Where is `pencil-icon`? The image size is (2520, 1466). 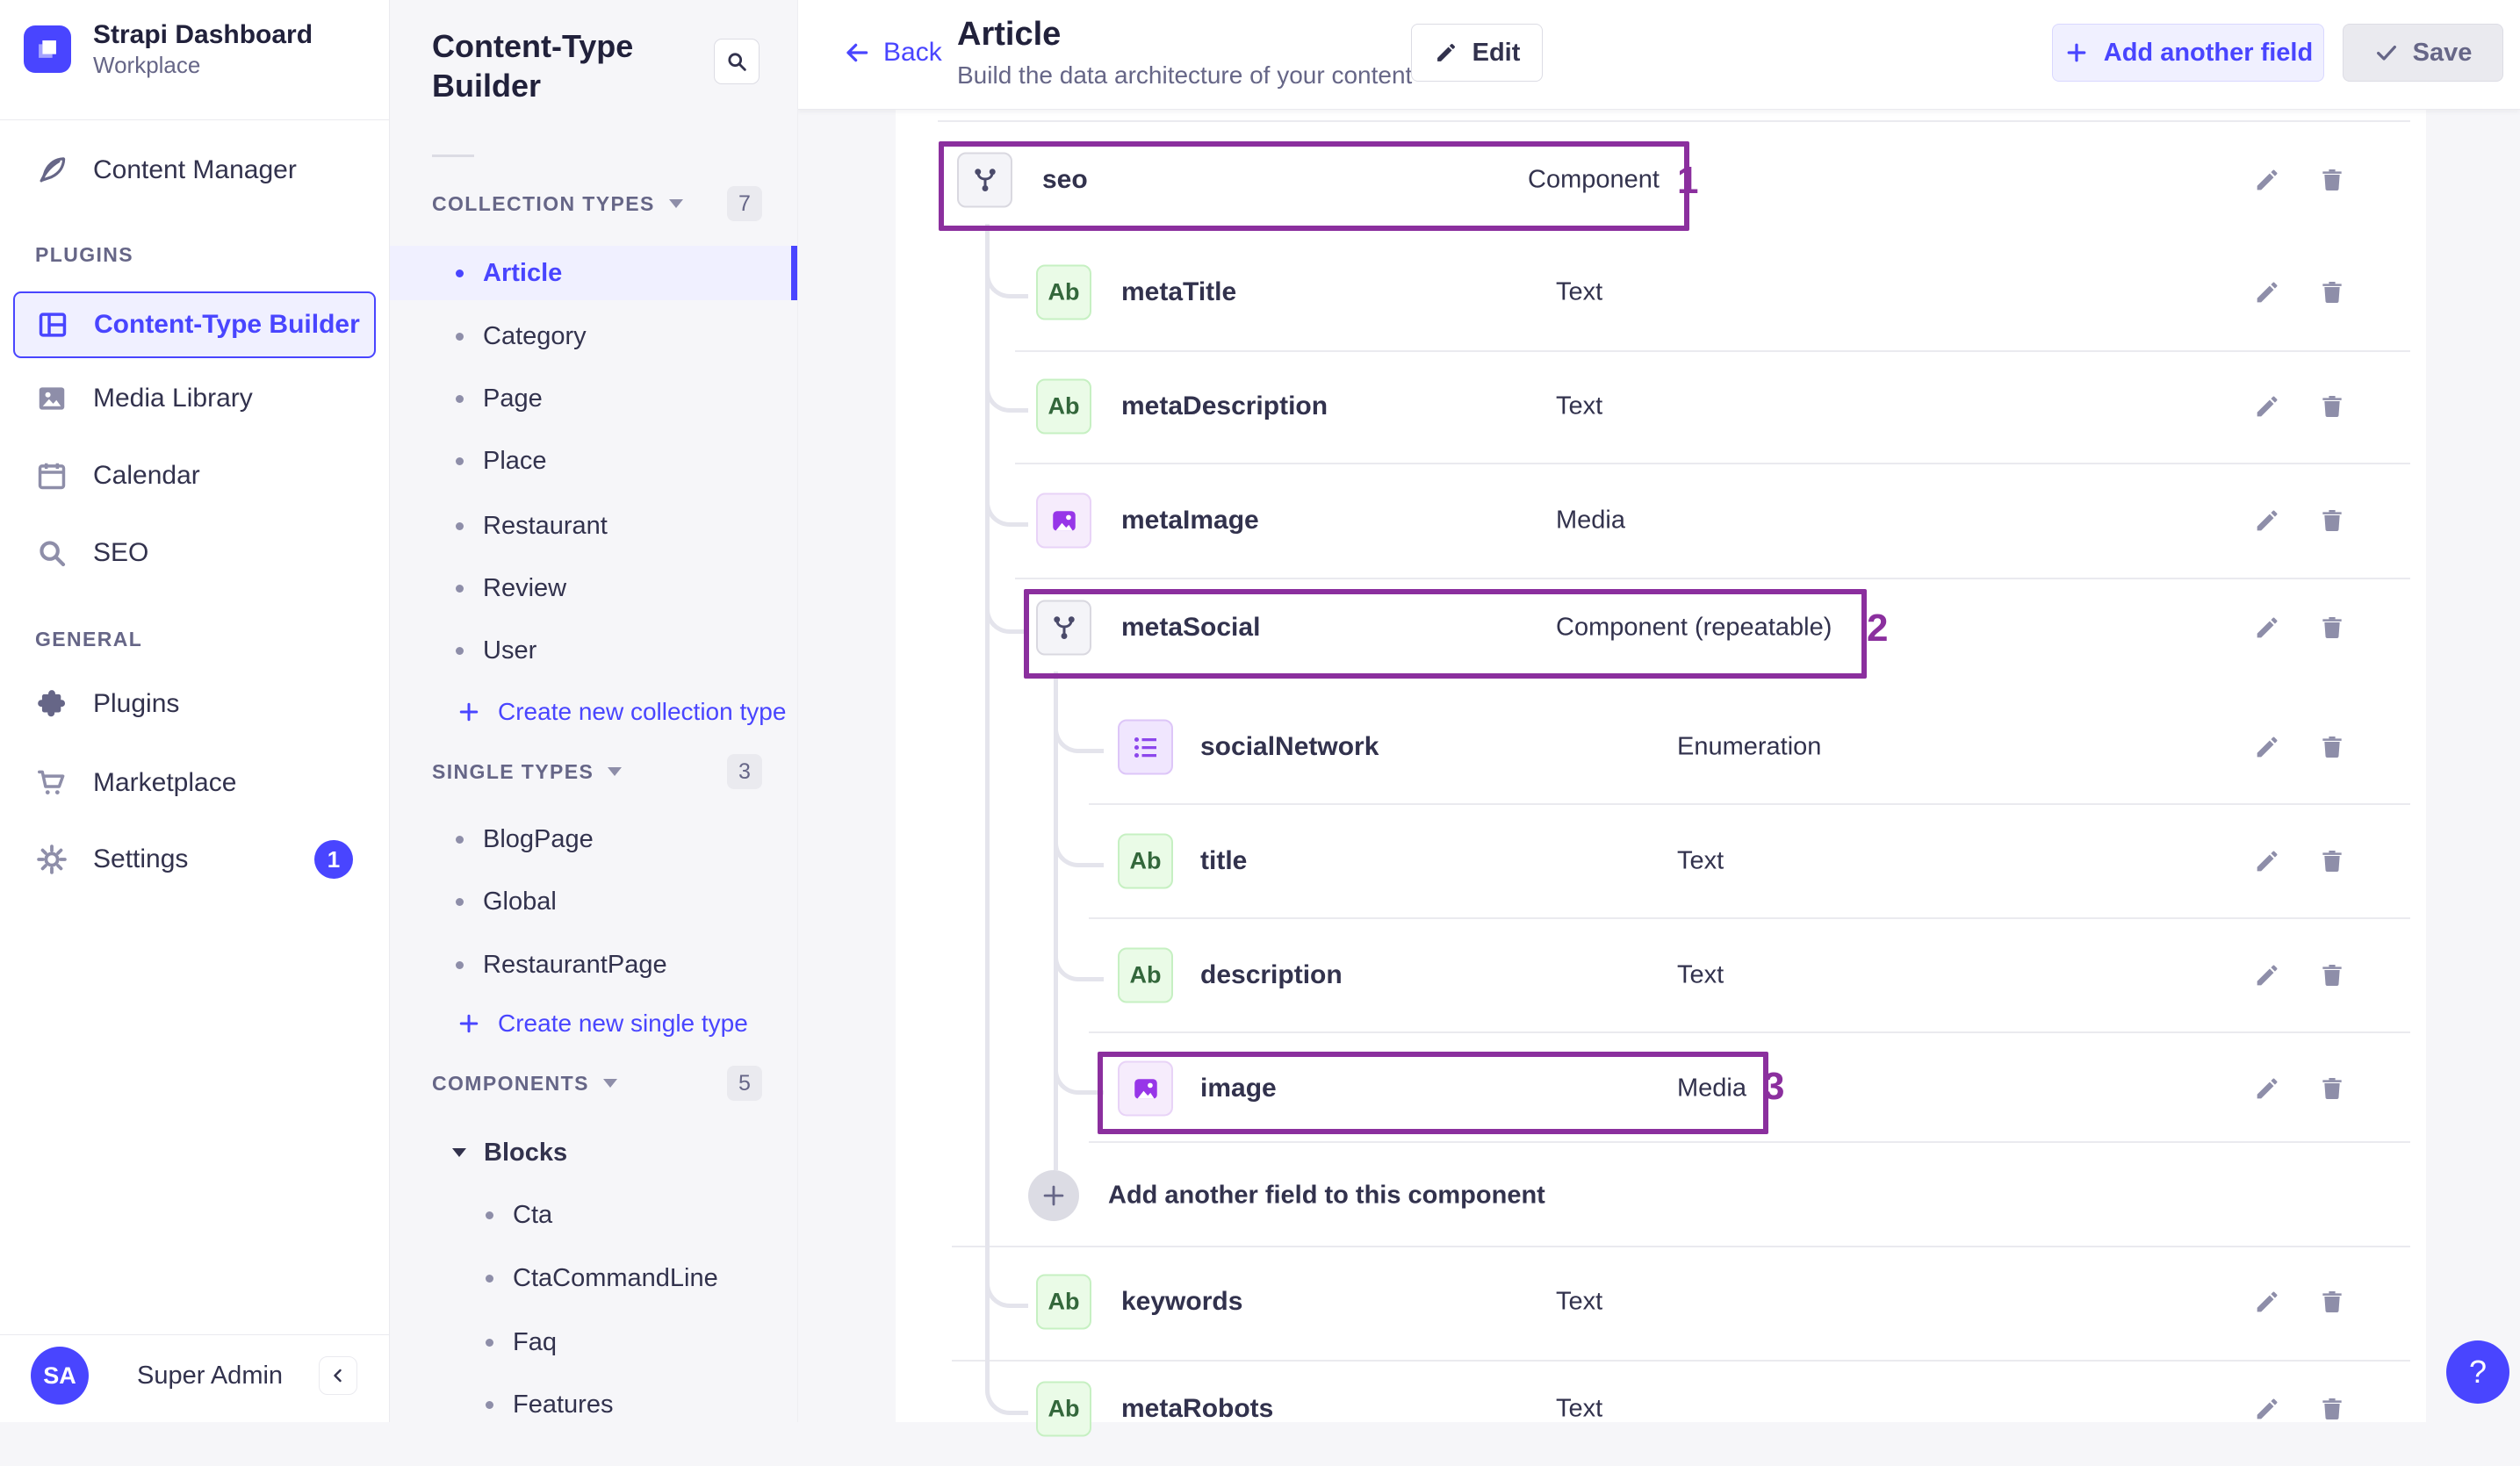 pencil-icon is located at coordinates (1446, 52).